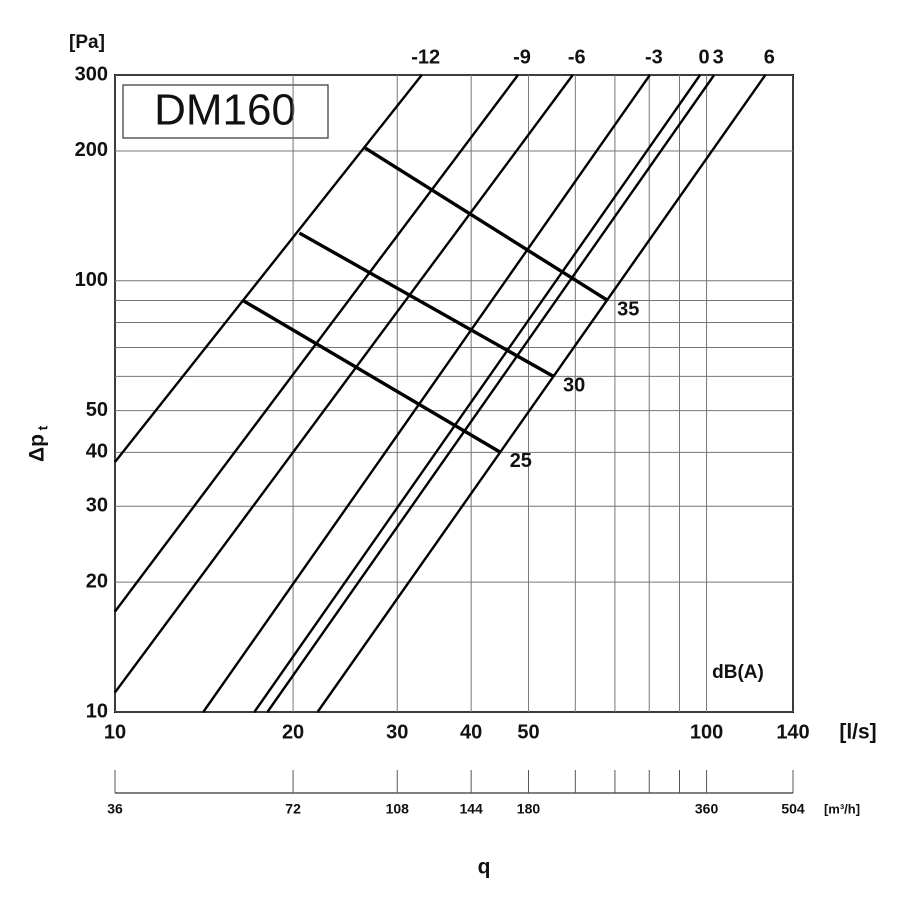 This screenshot has width=908, height=907. What do you see at coordinates (718, 57) in the screenshot?
I see `series-label: 3` at bounding box center [718, 57].